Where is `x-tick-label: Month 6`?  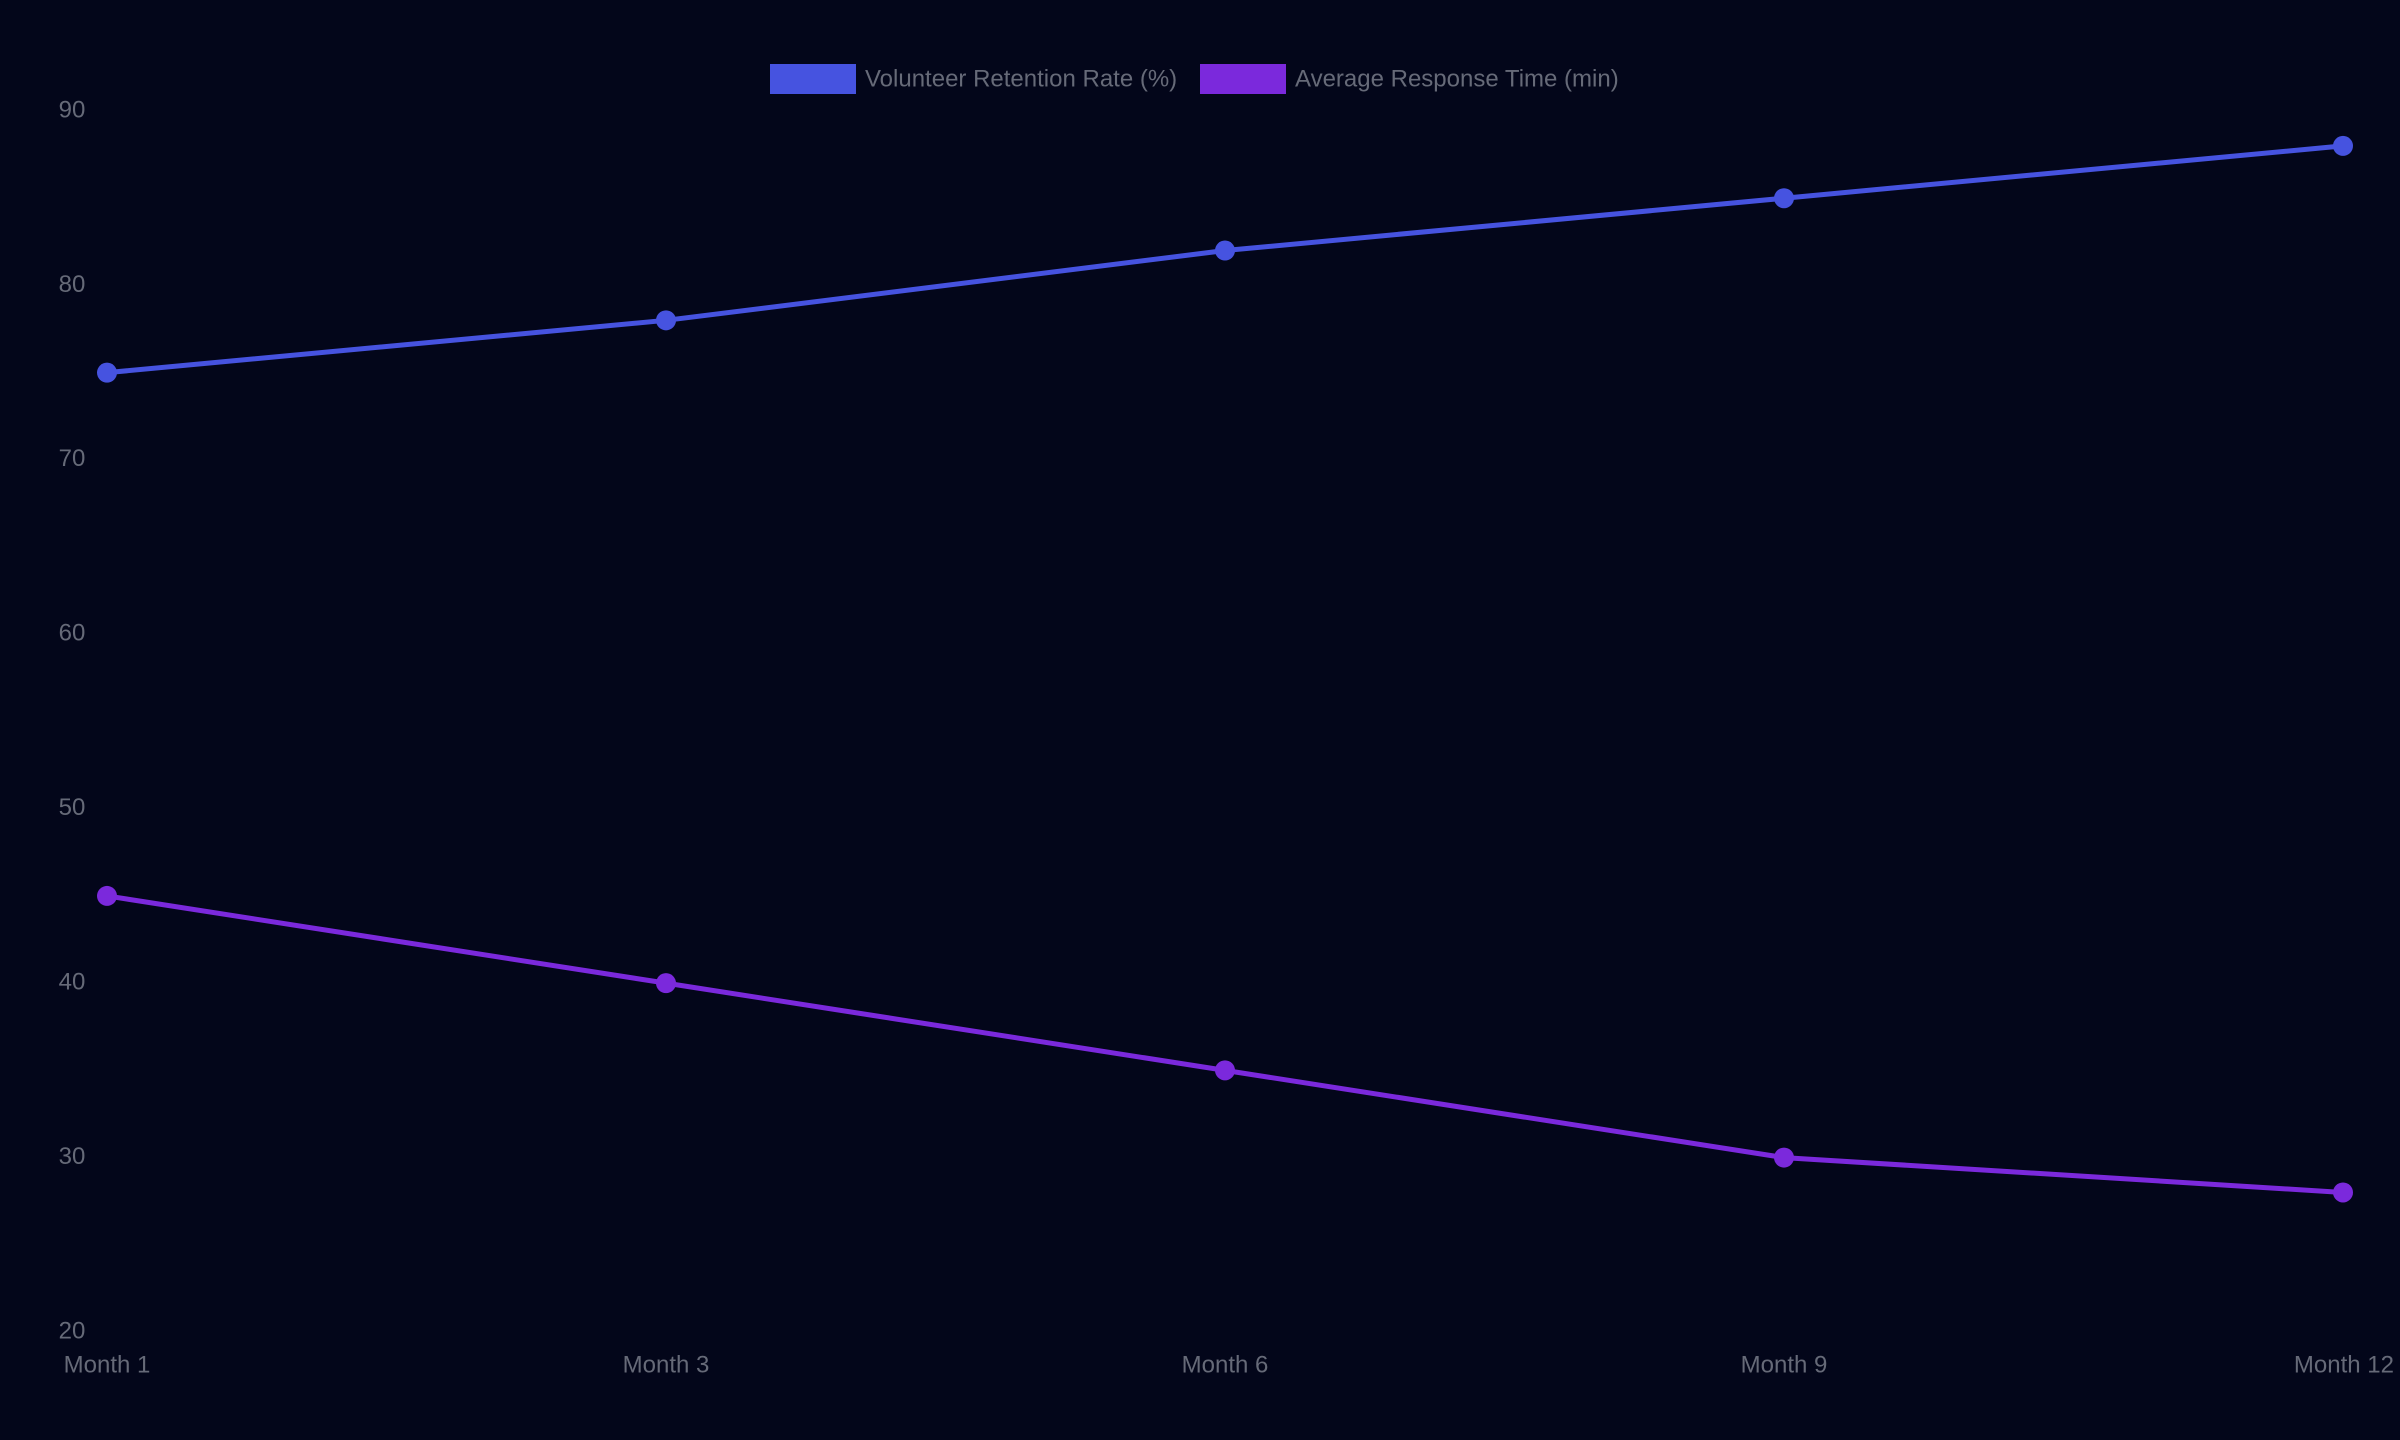 x-tick-label: Month 6 is located at coordinates (1225, 1364).